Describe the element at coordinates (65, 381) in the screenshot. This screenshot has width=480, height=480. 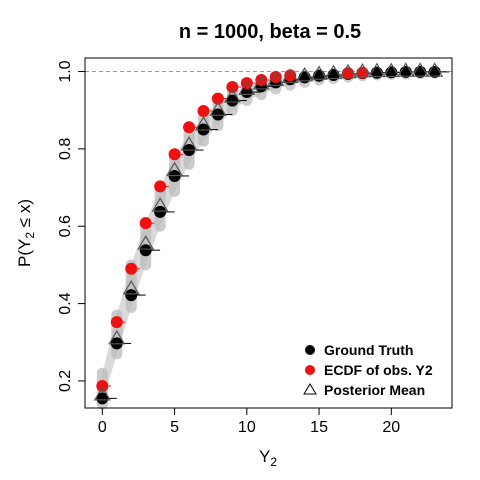
I see `y-tick-label: 0.2` at that location.